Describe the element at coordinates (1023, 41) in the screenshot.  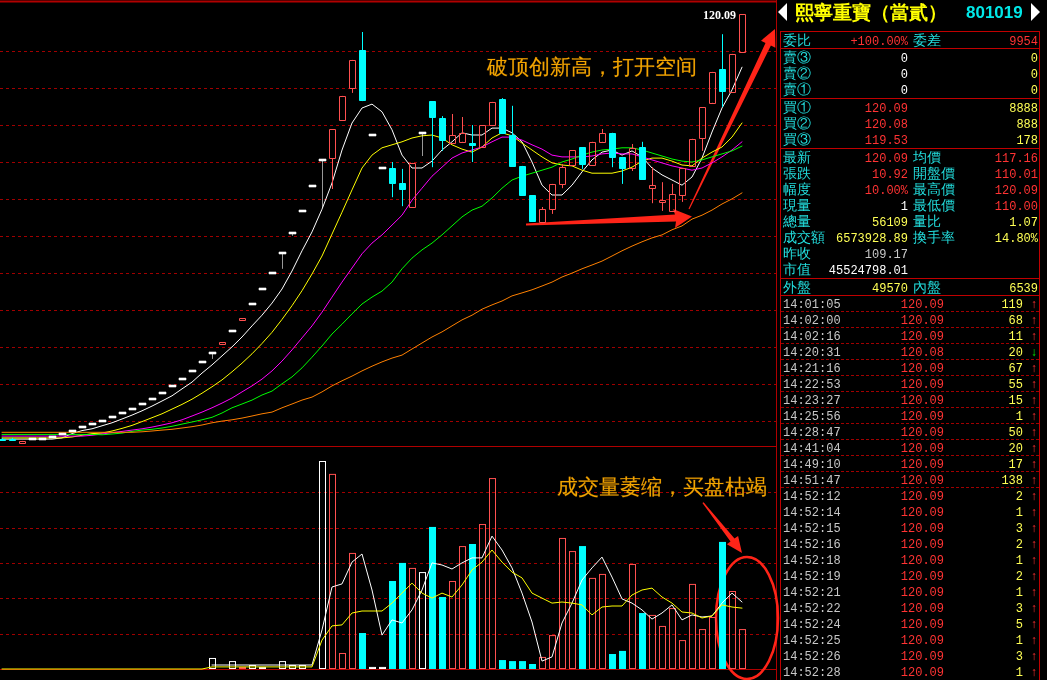
I see `text: 9954` at that location.